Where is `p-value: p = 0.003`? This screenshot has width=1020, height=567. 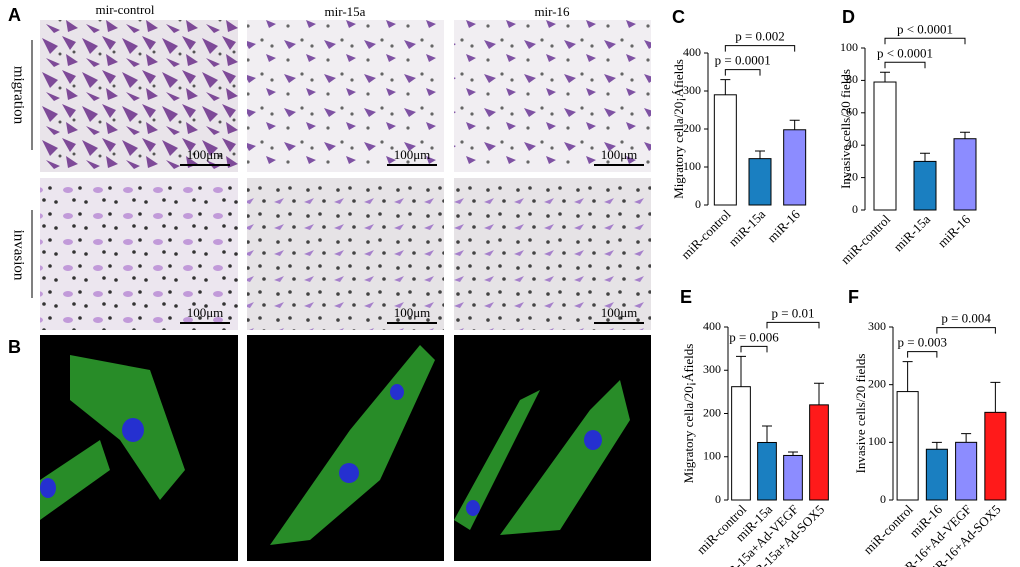
p-value: p = 0.003 is located at coordinates (922, 342).